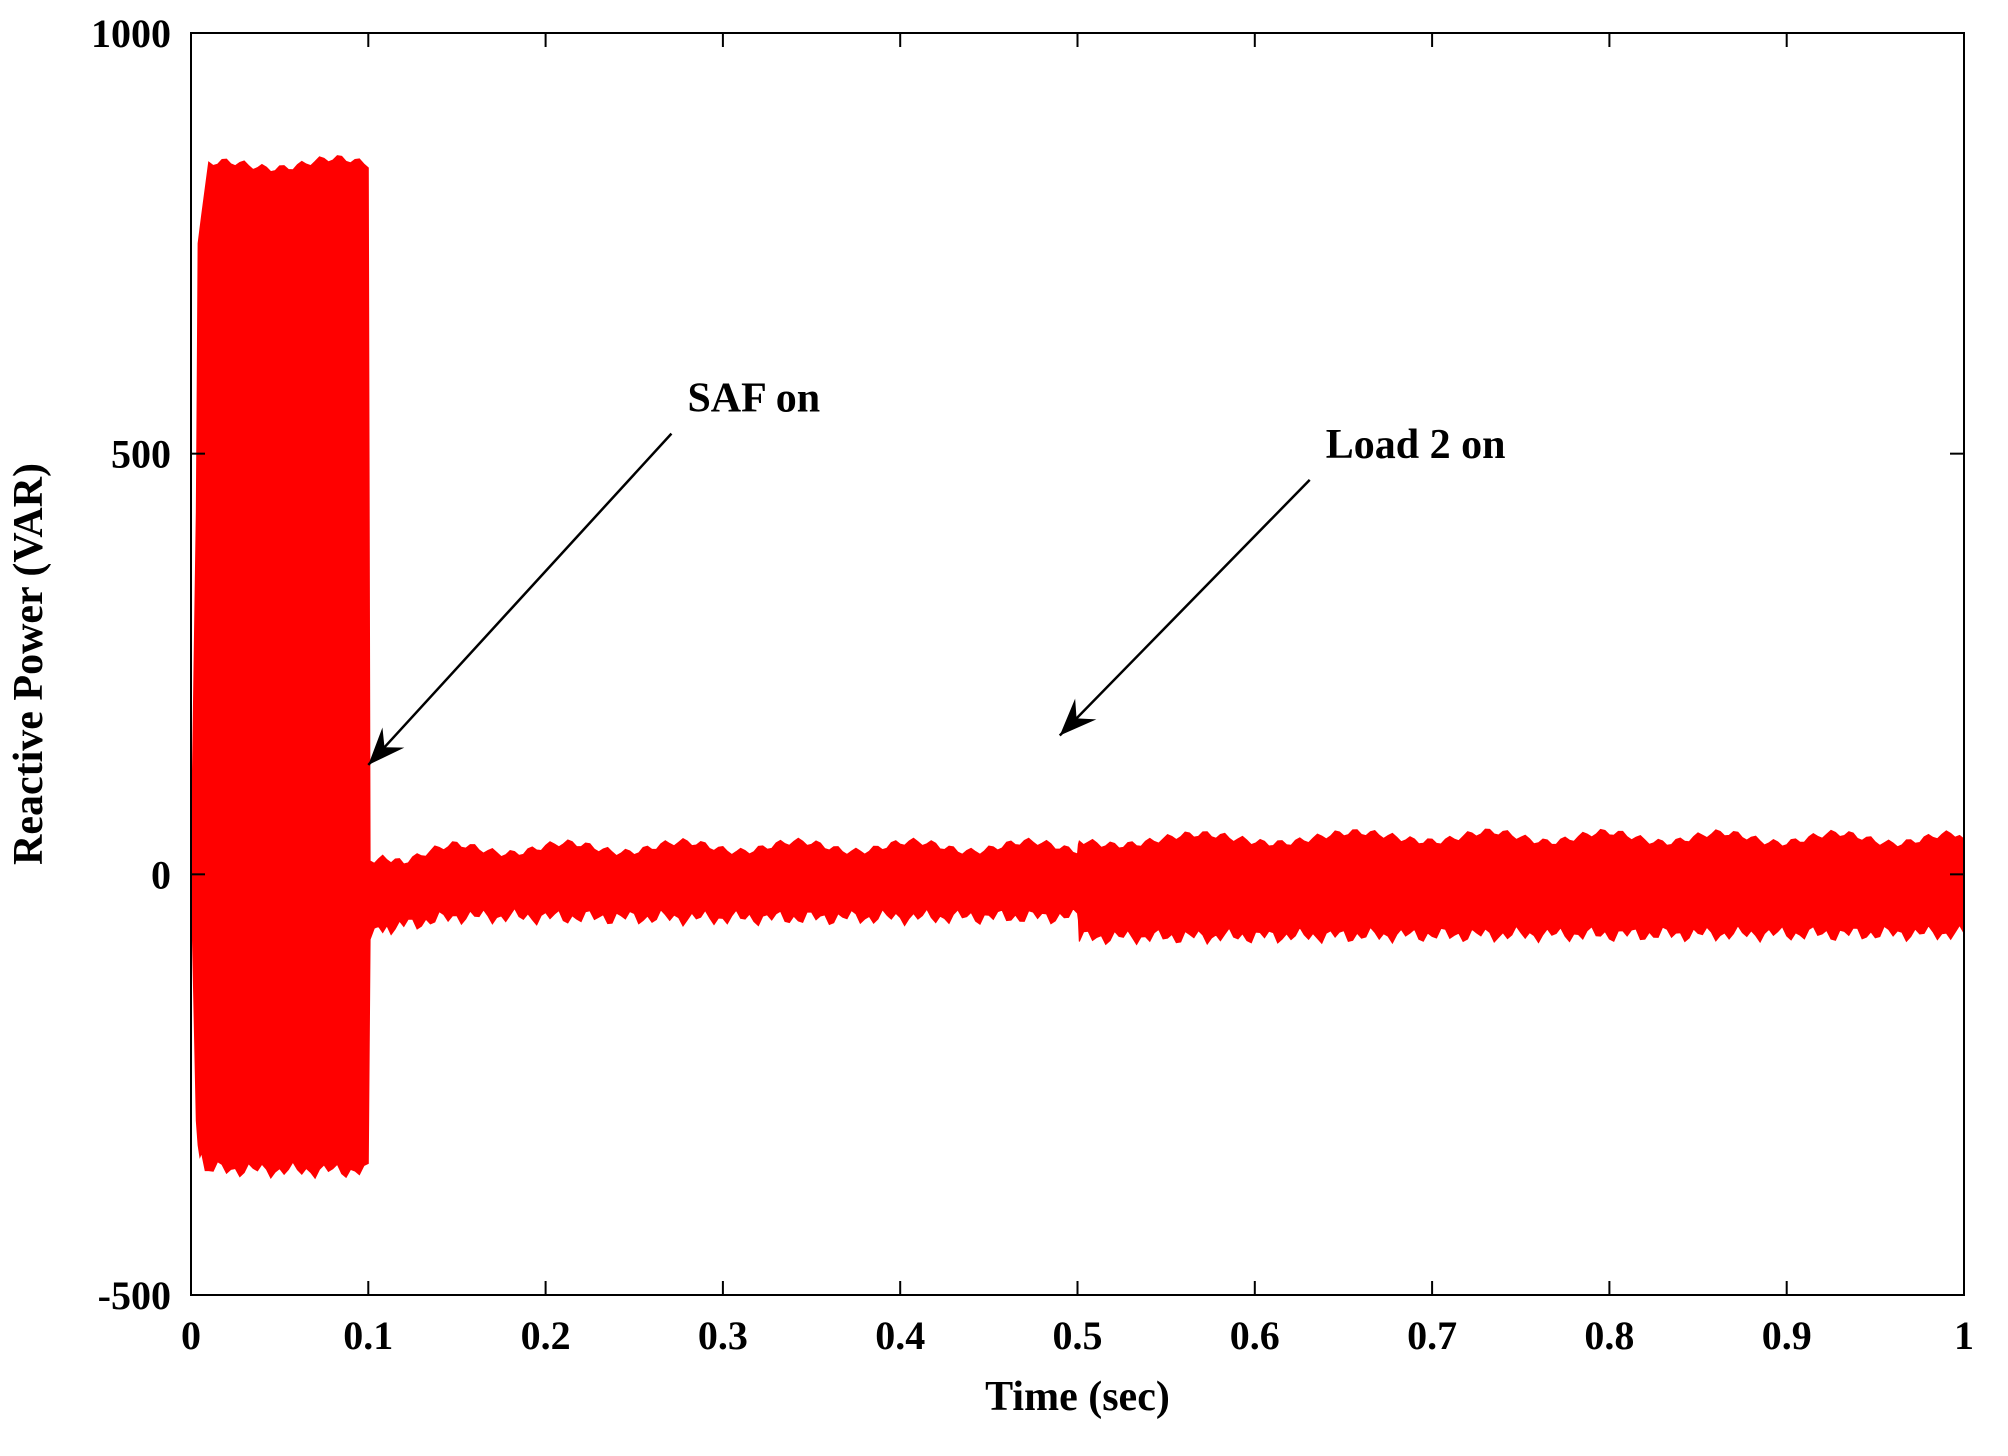 The width and height of the screenshot is (2008, 1456). Describe the element at coordinates (134, 1295) in the screenshot. I see `y-tick-label: -500` at that location.